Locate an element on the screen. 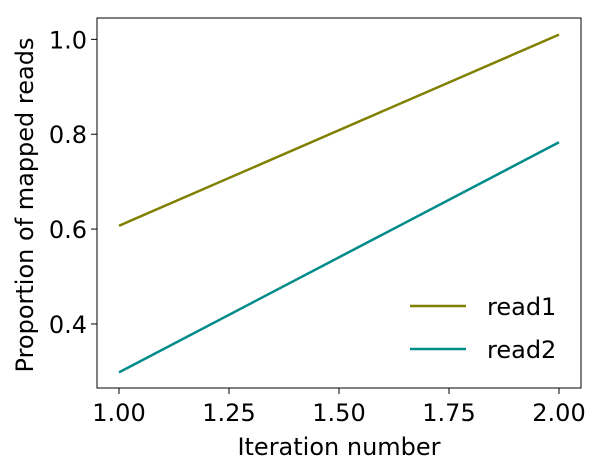  legend-label-read1: read1 is located at coordinates (521, 307).